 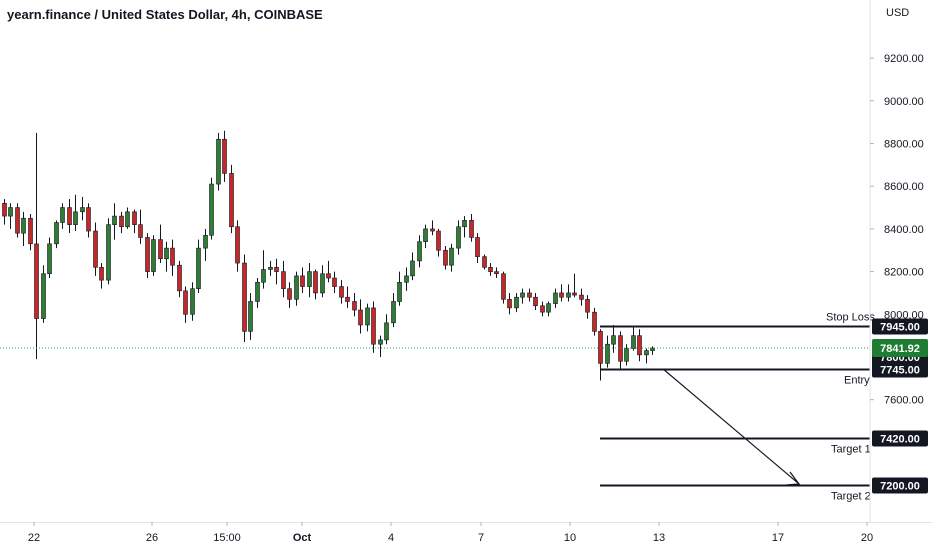 I want to click on x-tick-label: 10, so click(x=570, y=538).